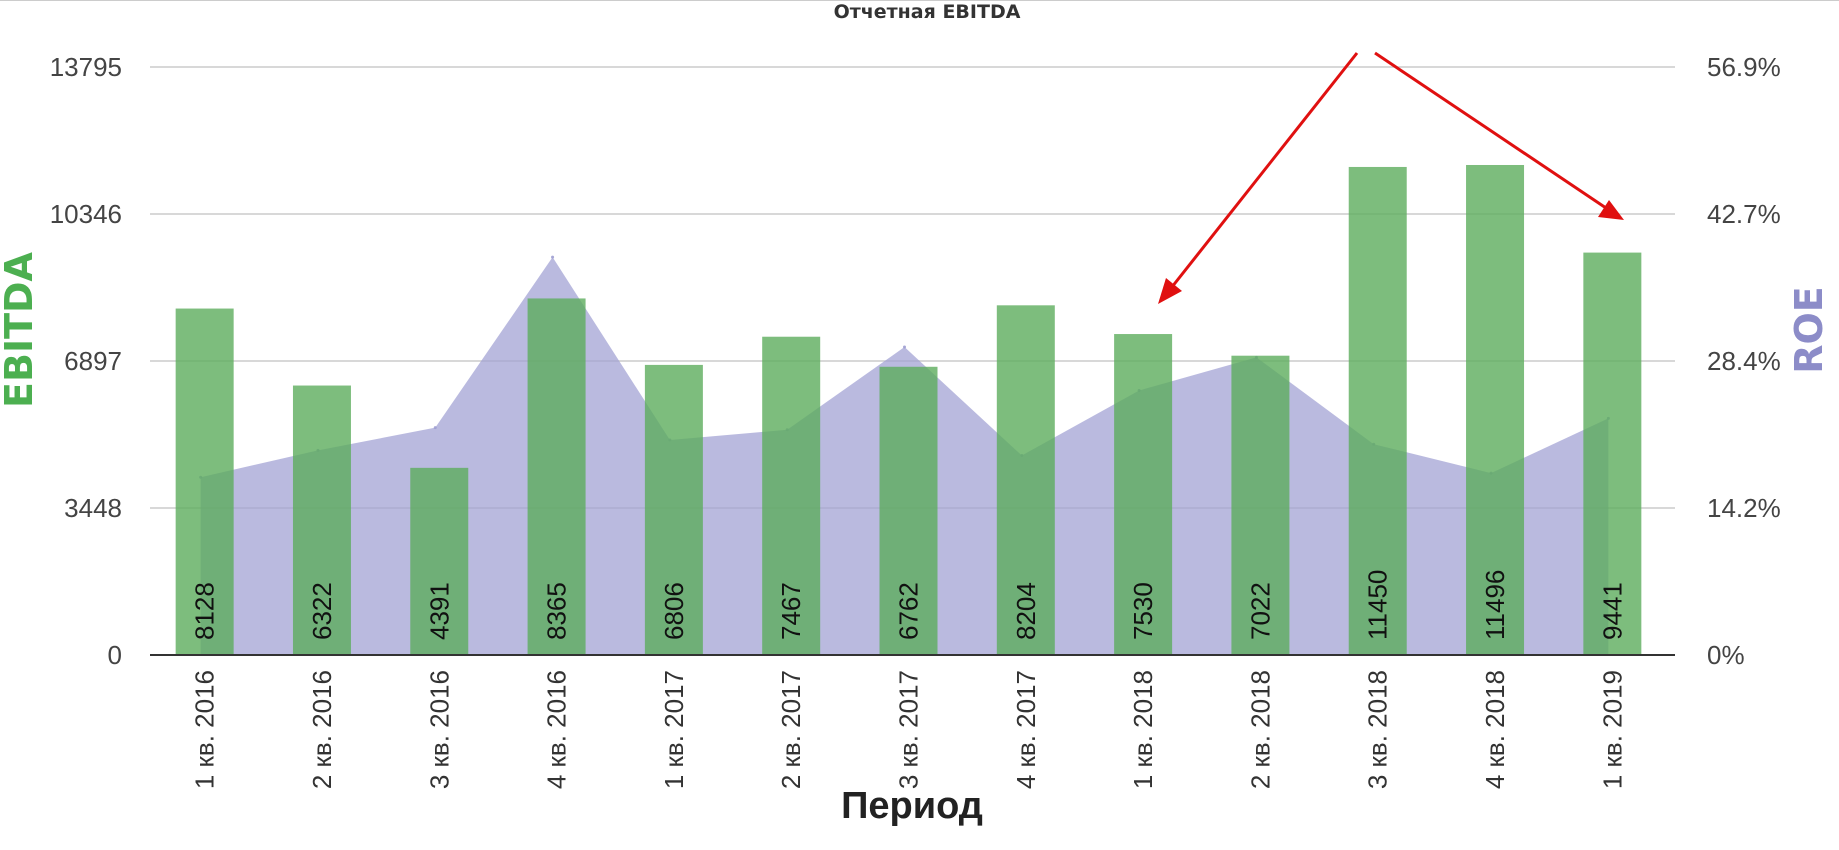 This screenshot has height=850, width=1839. I want to click on x-tick-label: 4 кв. 2018, so click(1495, 729).